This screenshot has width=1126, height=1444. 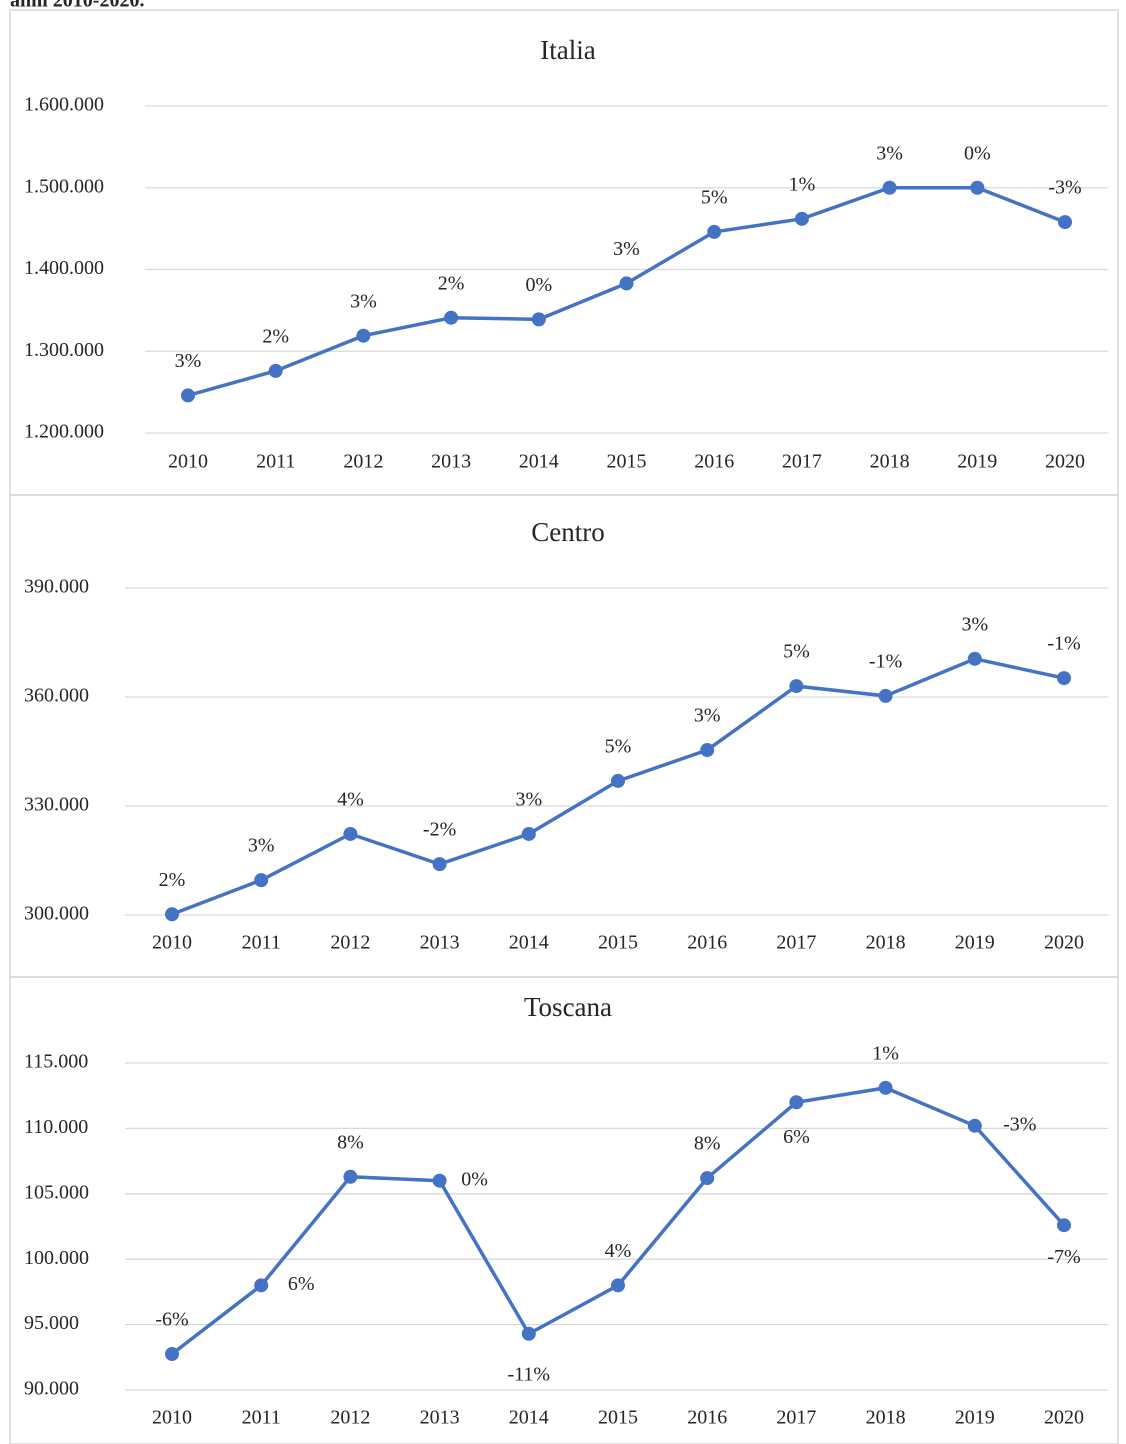 What do you see at coordinates (626, 292) in the screenshot?
I see `series-line` at bounding box center [626, 292].